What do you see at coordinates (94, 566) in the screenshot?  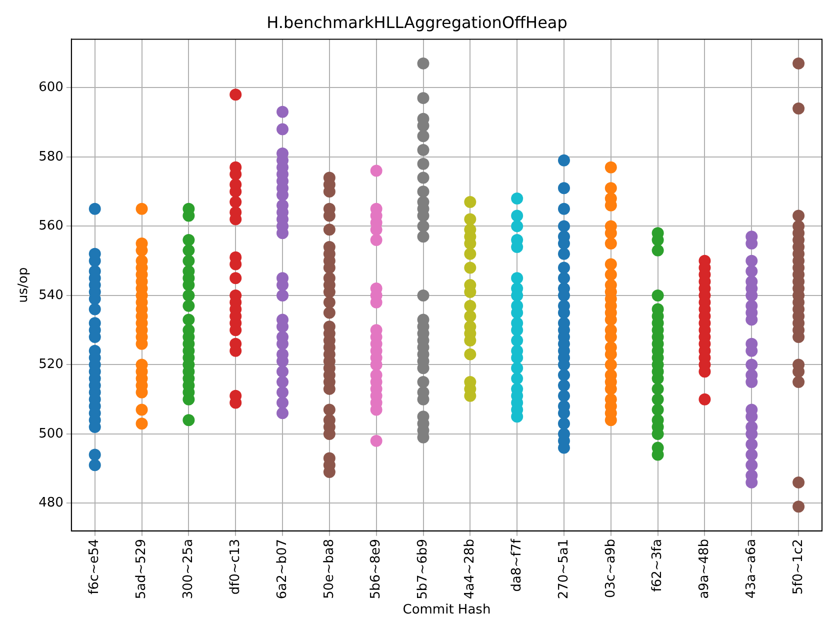 I see `x-tick-label: f6c~e54` at bounding box center [94, 566].